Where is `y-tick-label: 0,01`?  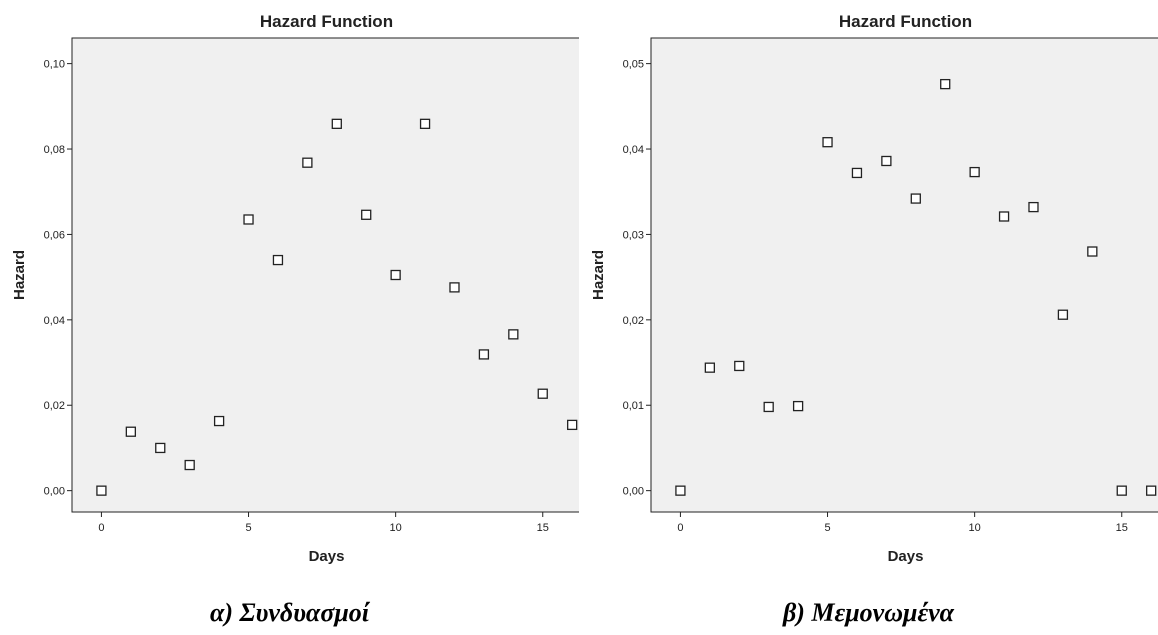
y-tick-label: 0,01 is located at coordinates (633, 406).